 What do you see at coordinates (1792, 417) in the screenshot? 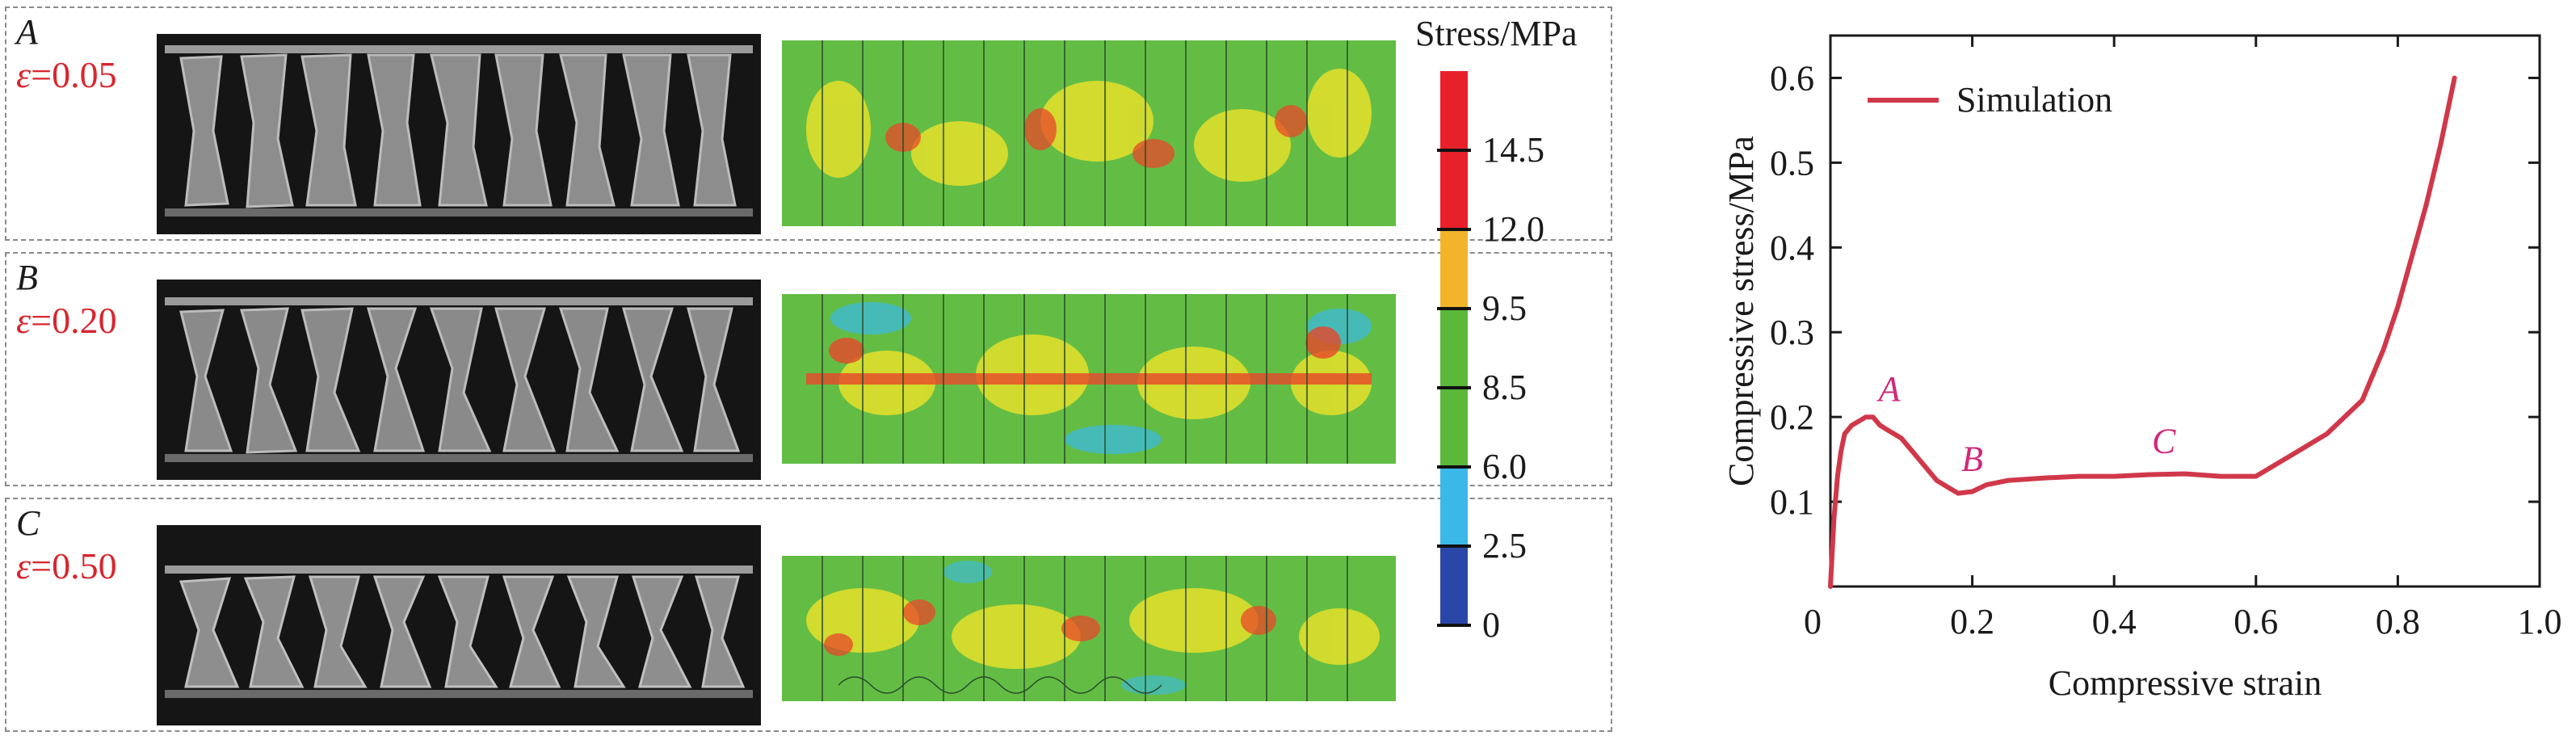
I see `y-tick-label: 0.2` at bounding box center [1792, 417].